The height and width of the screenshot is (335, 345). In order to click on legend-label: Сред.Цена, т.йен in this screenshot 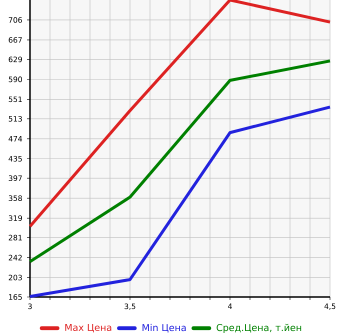, I will do `click(259, 328)`.